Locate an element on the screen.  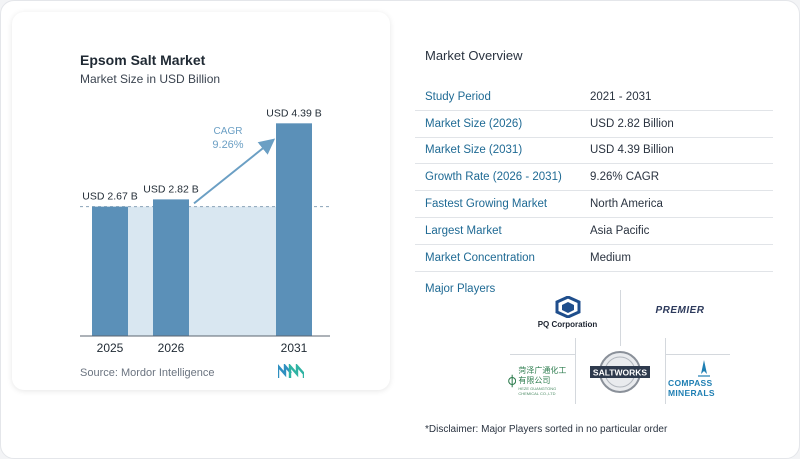
compass-minerals-name: COMPASS MINERALS is located at coordinates (691, 388).